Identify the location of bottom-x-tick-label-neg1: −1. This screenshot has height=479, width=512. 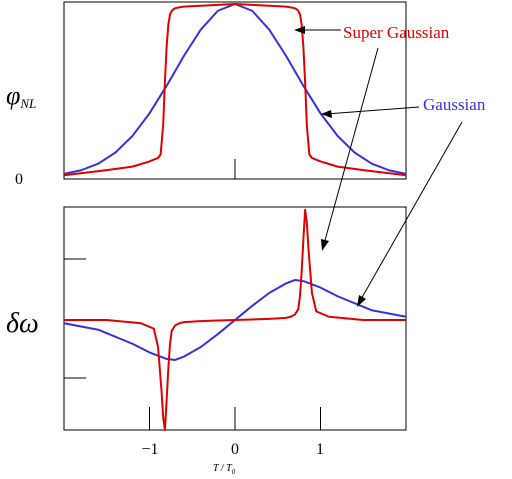
(149, 449).